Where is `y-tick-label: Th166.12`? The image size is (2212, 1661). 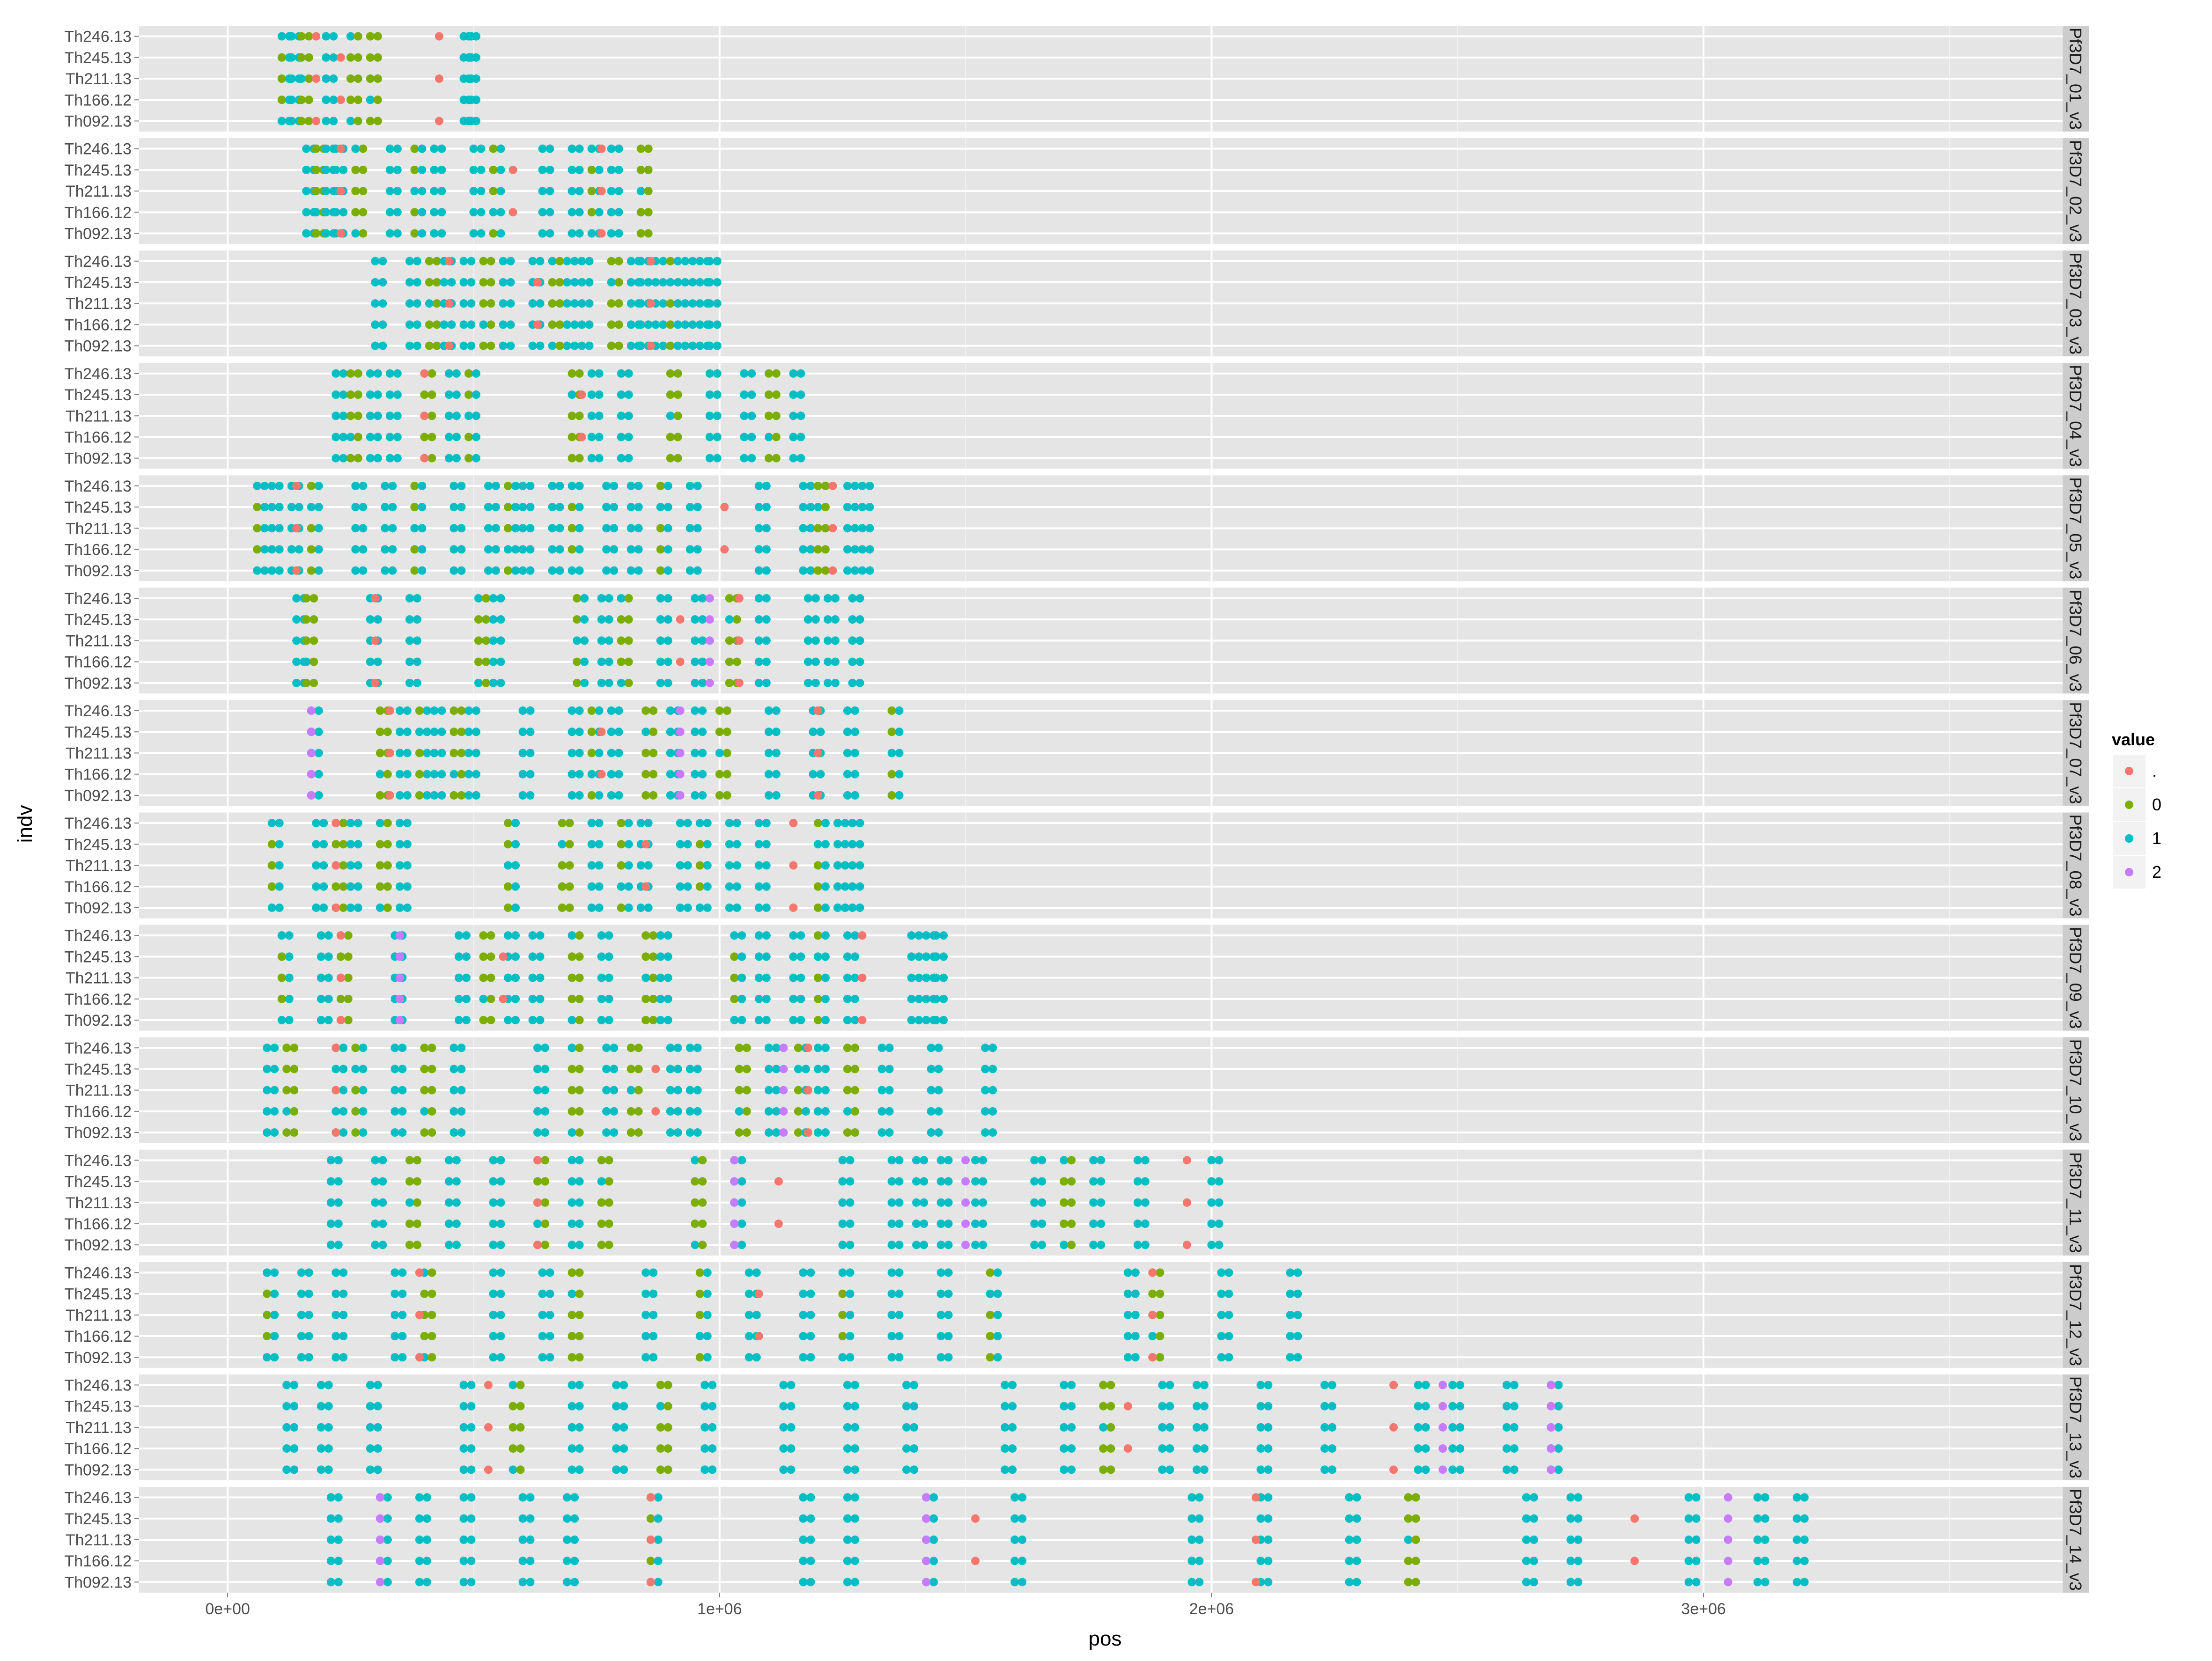
y-tick-label: Th166.12 is located at coordinates (98, 1336).